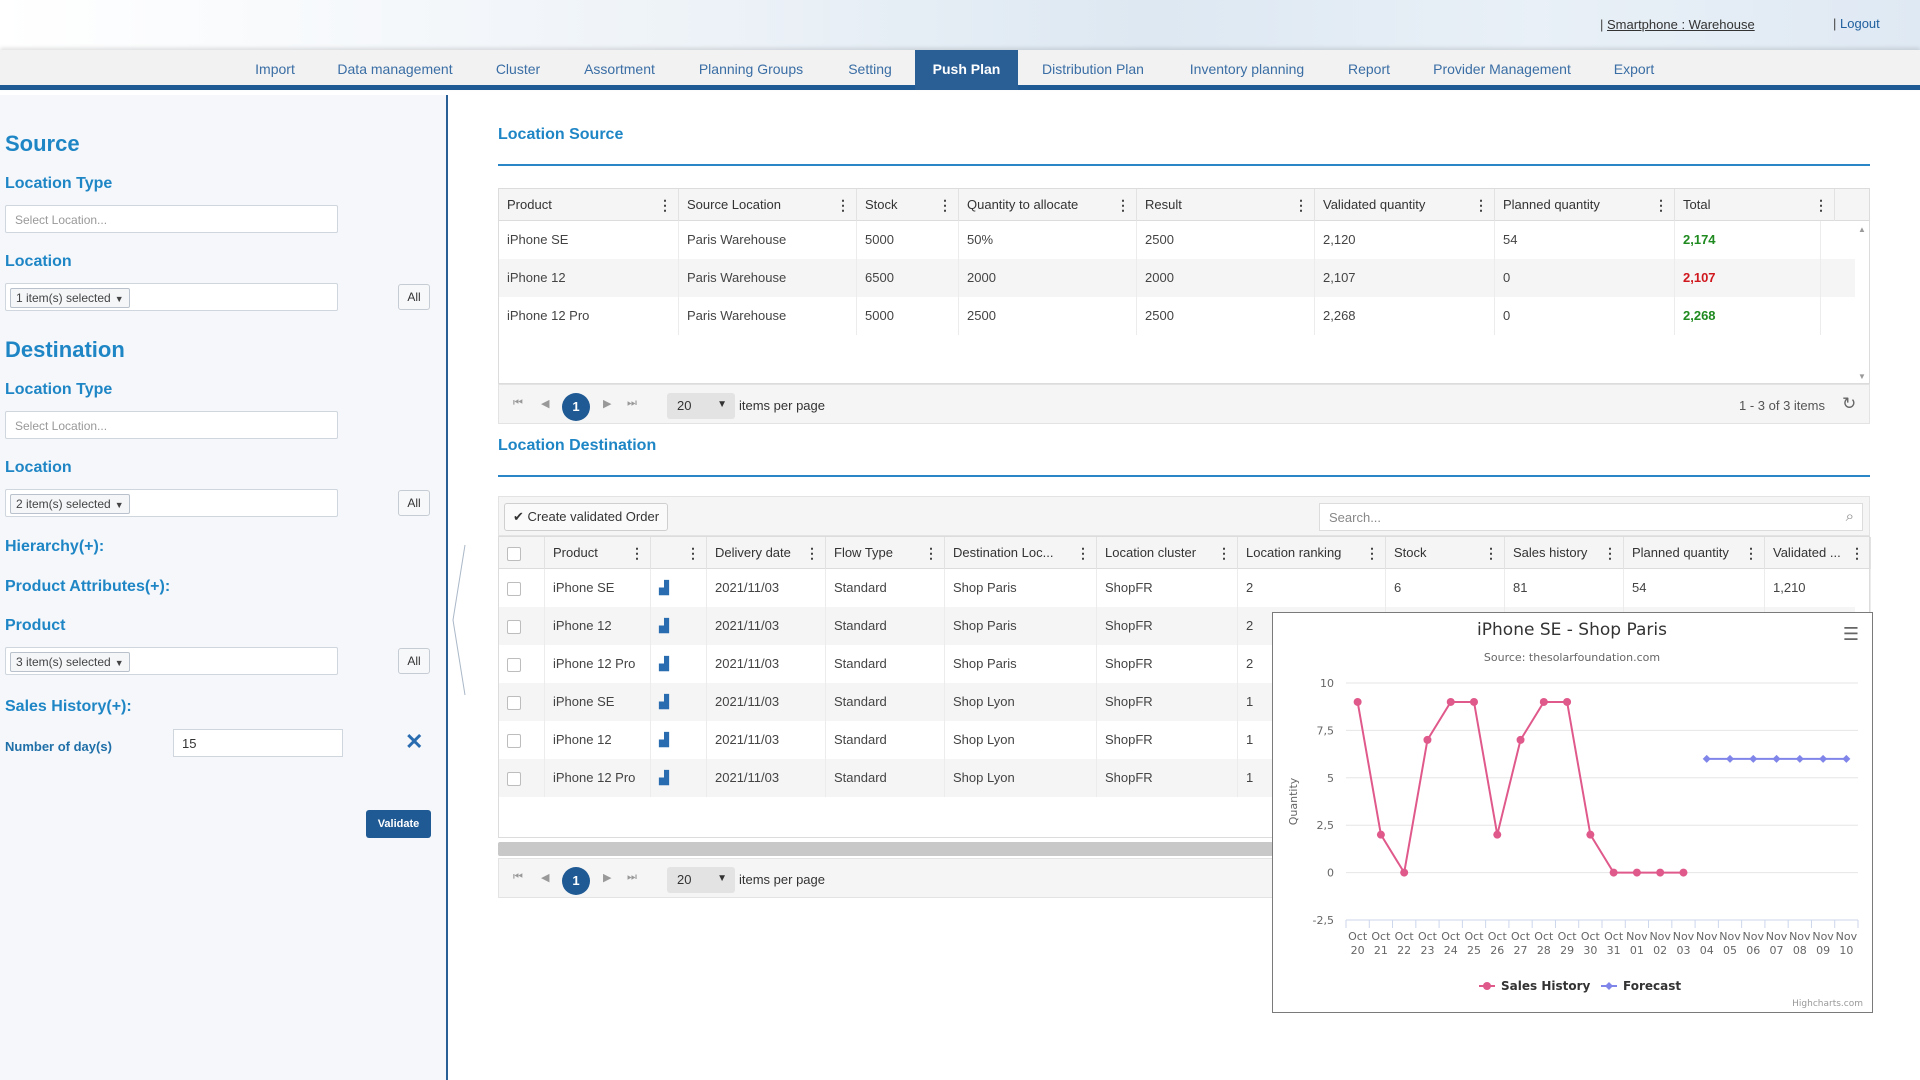 This screenshot has height=1080, width=1920. What do you see at coordinates (1634, 69) in the screenshot?
I see `nav-export: Export` at bounding box center [1634, 69].